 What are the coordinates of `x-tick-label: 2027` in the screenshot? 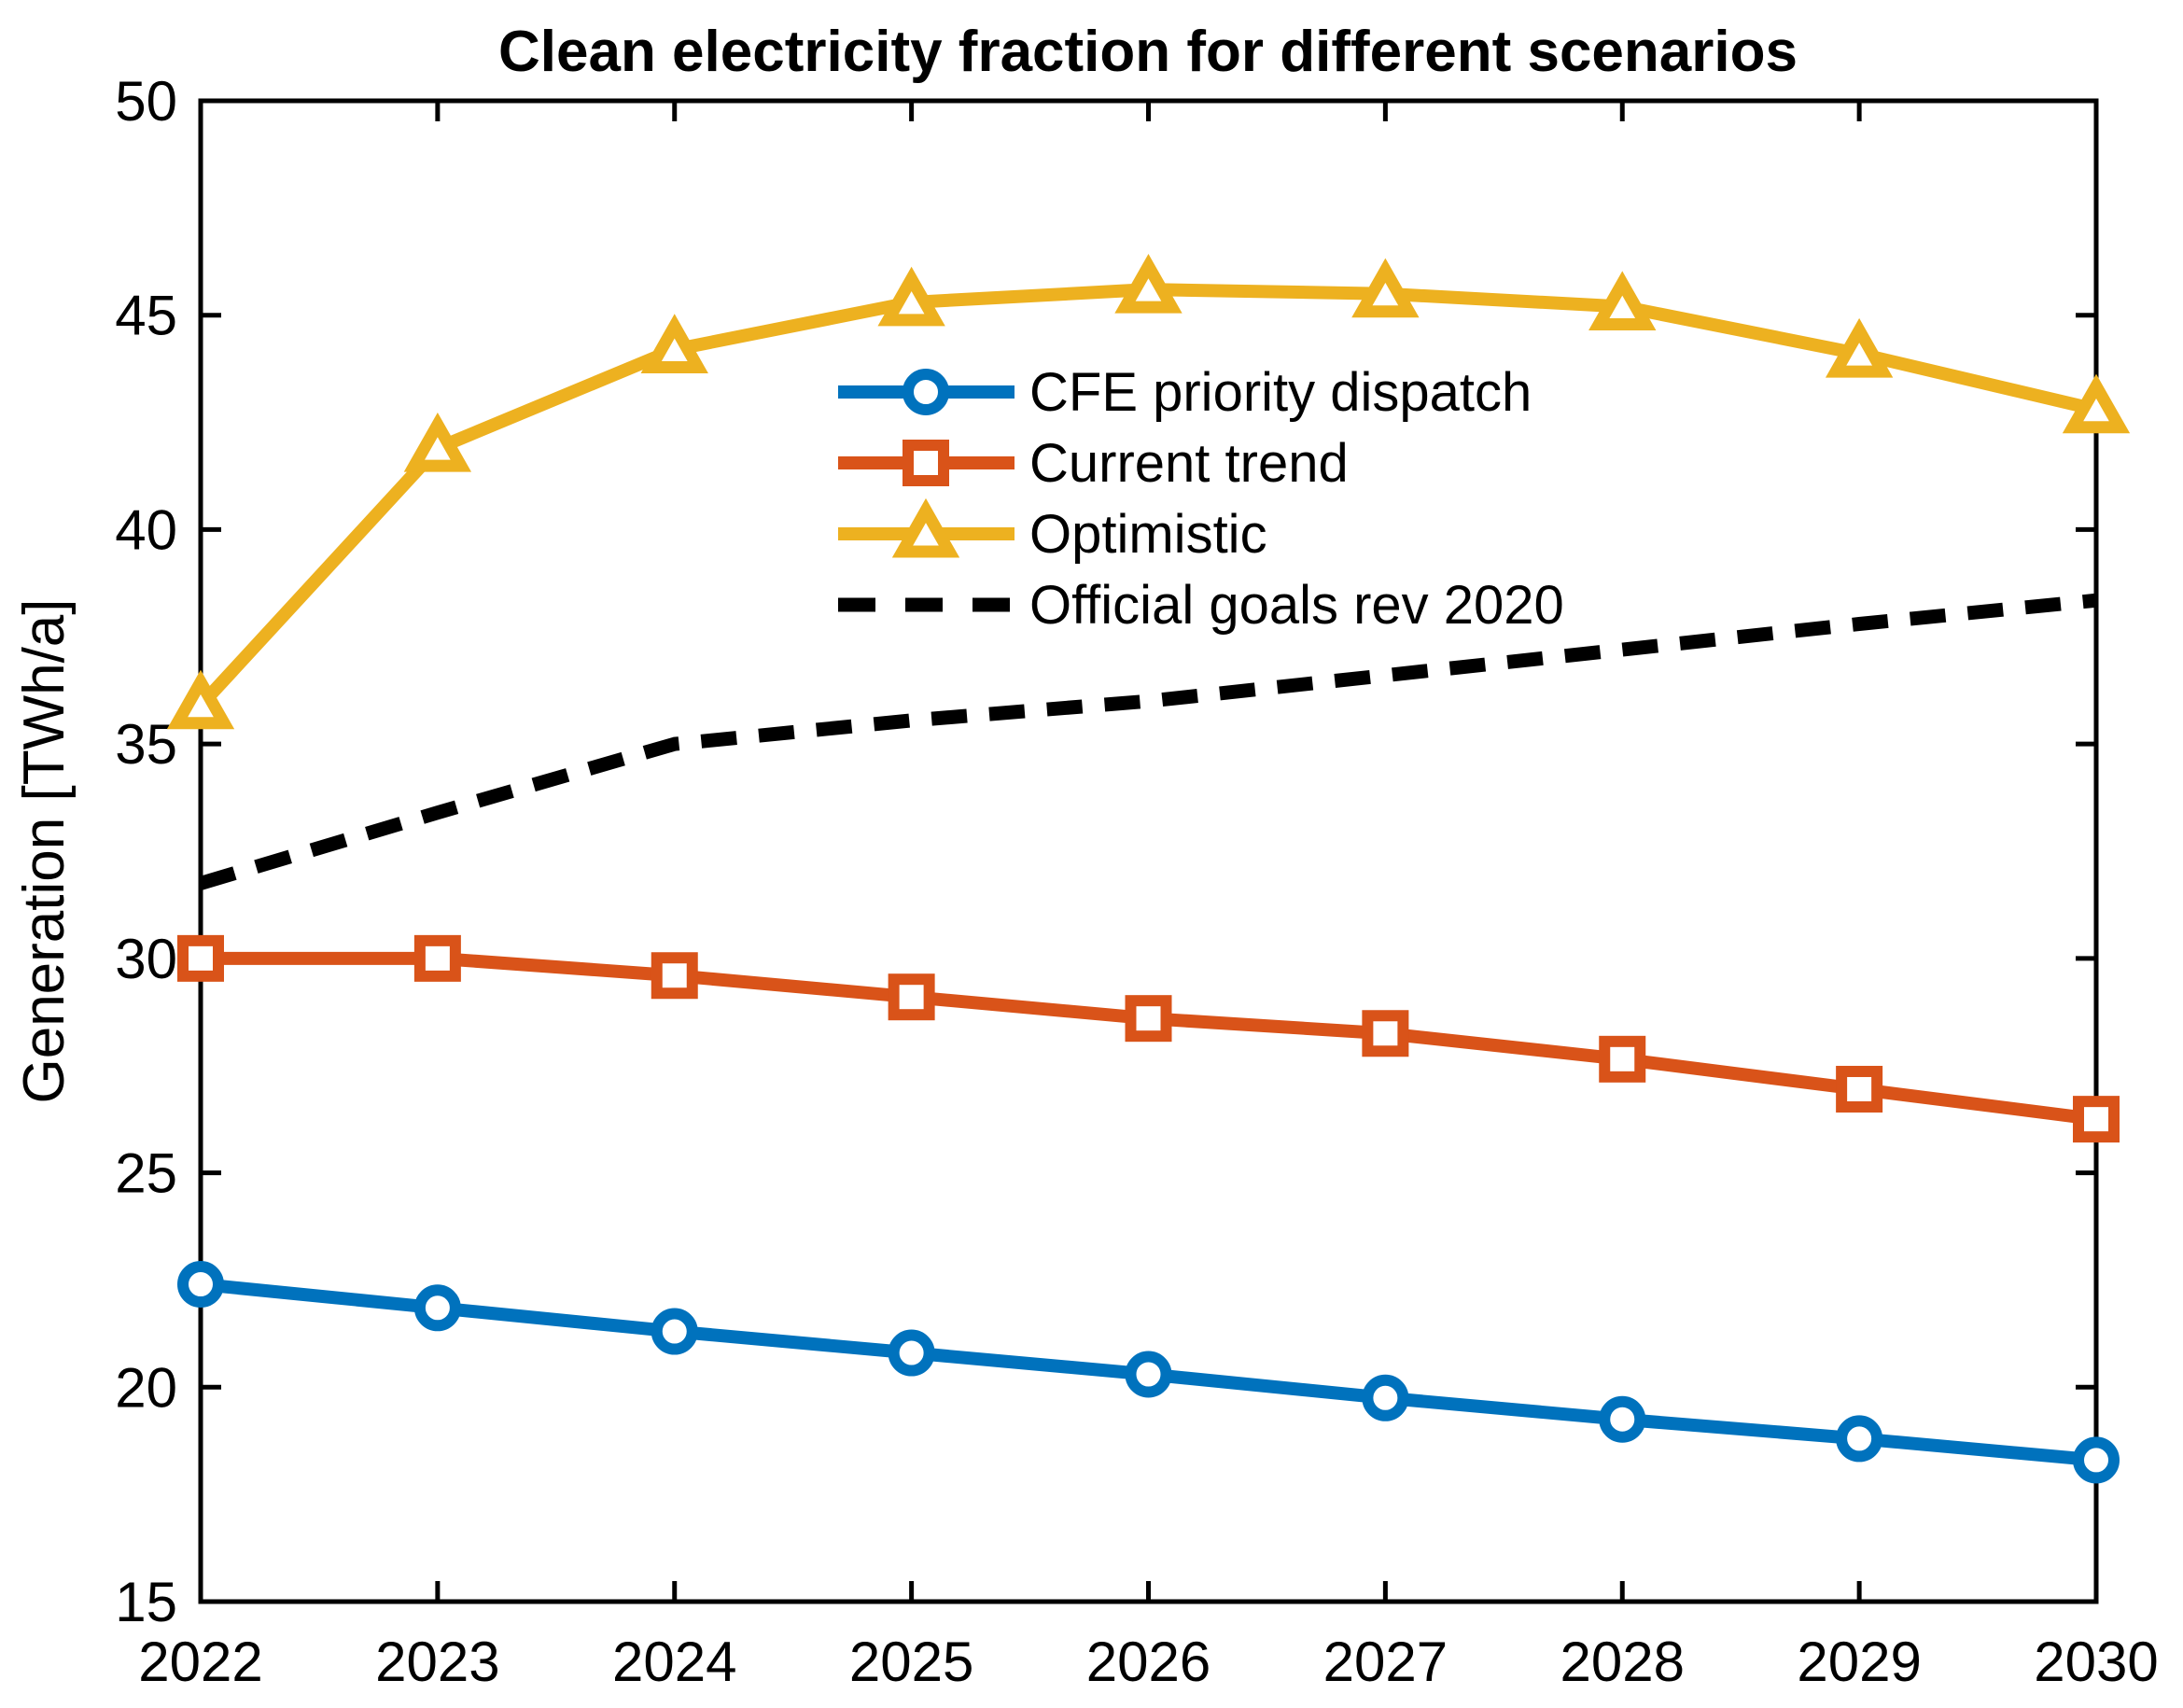 It's located at (1385, 1662).